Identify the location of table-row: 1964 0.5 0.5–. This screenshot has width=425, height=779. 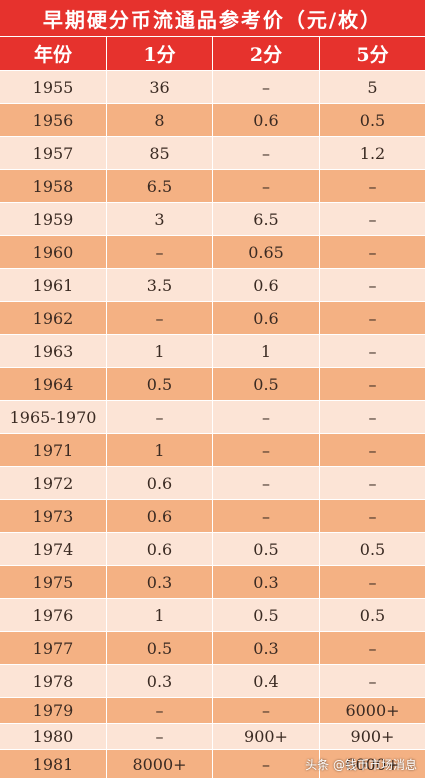
(212, 384).